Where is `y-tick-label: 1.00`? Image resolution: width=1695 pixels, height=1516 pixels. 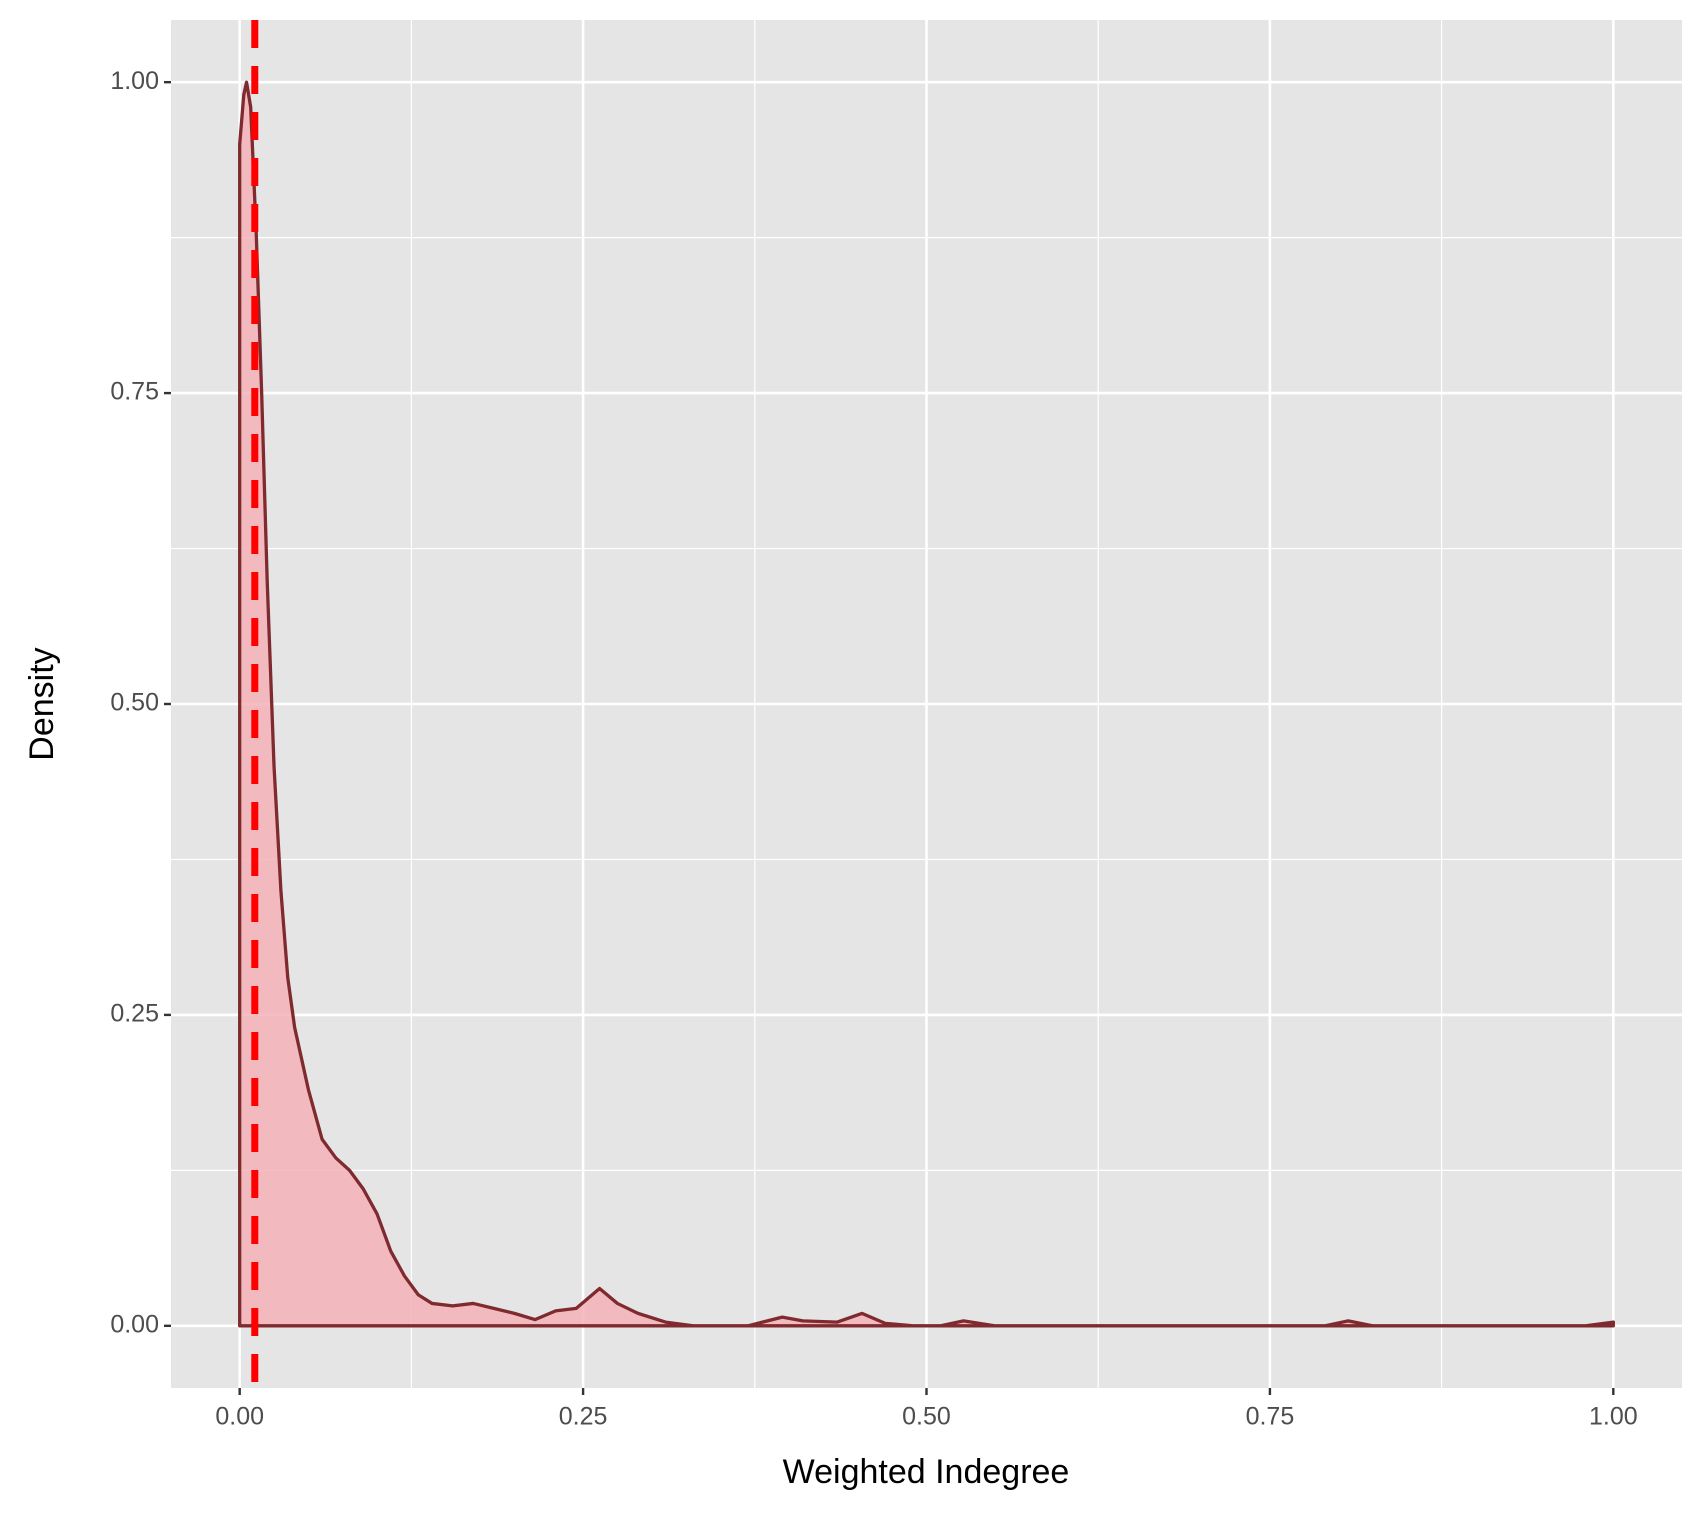
y-tick-label: 1.00 is located at coordinates (134, 81).